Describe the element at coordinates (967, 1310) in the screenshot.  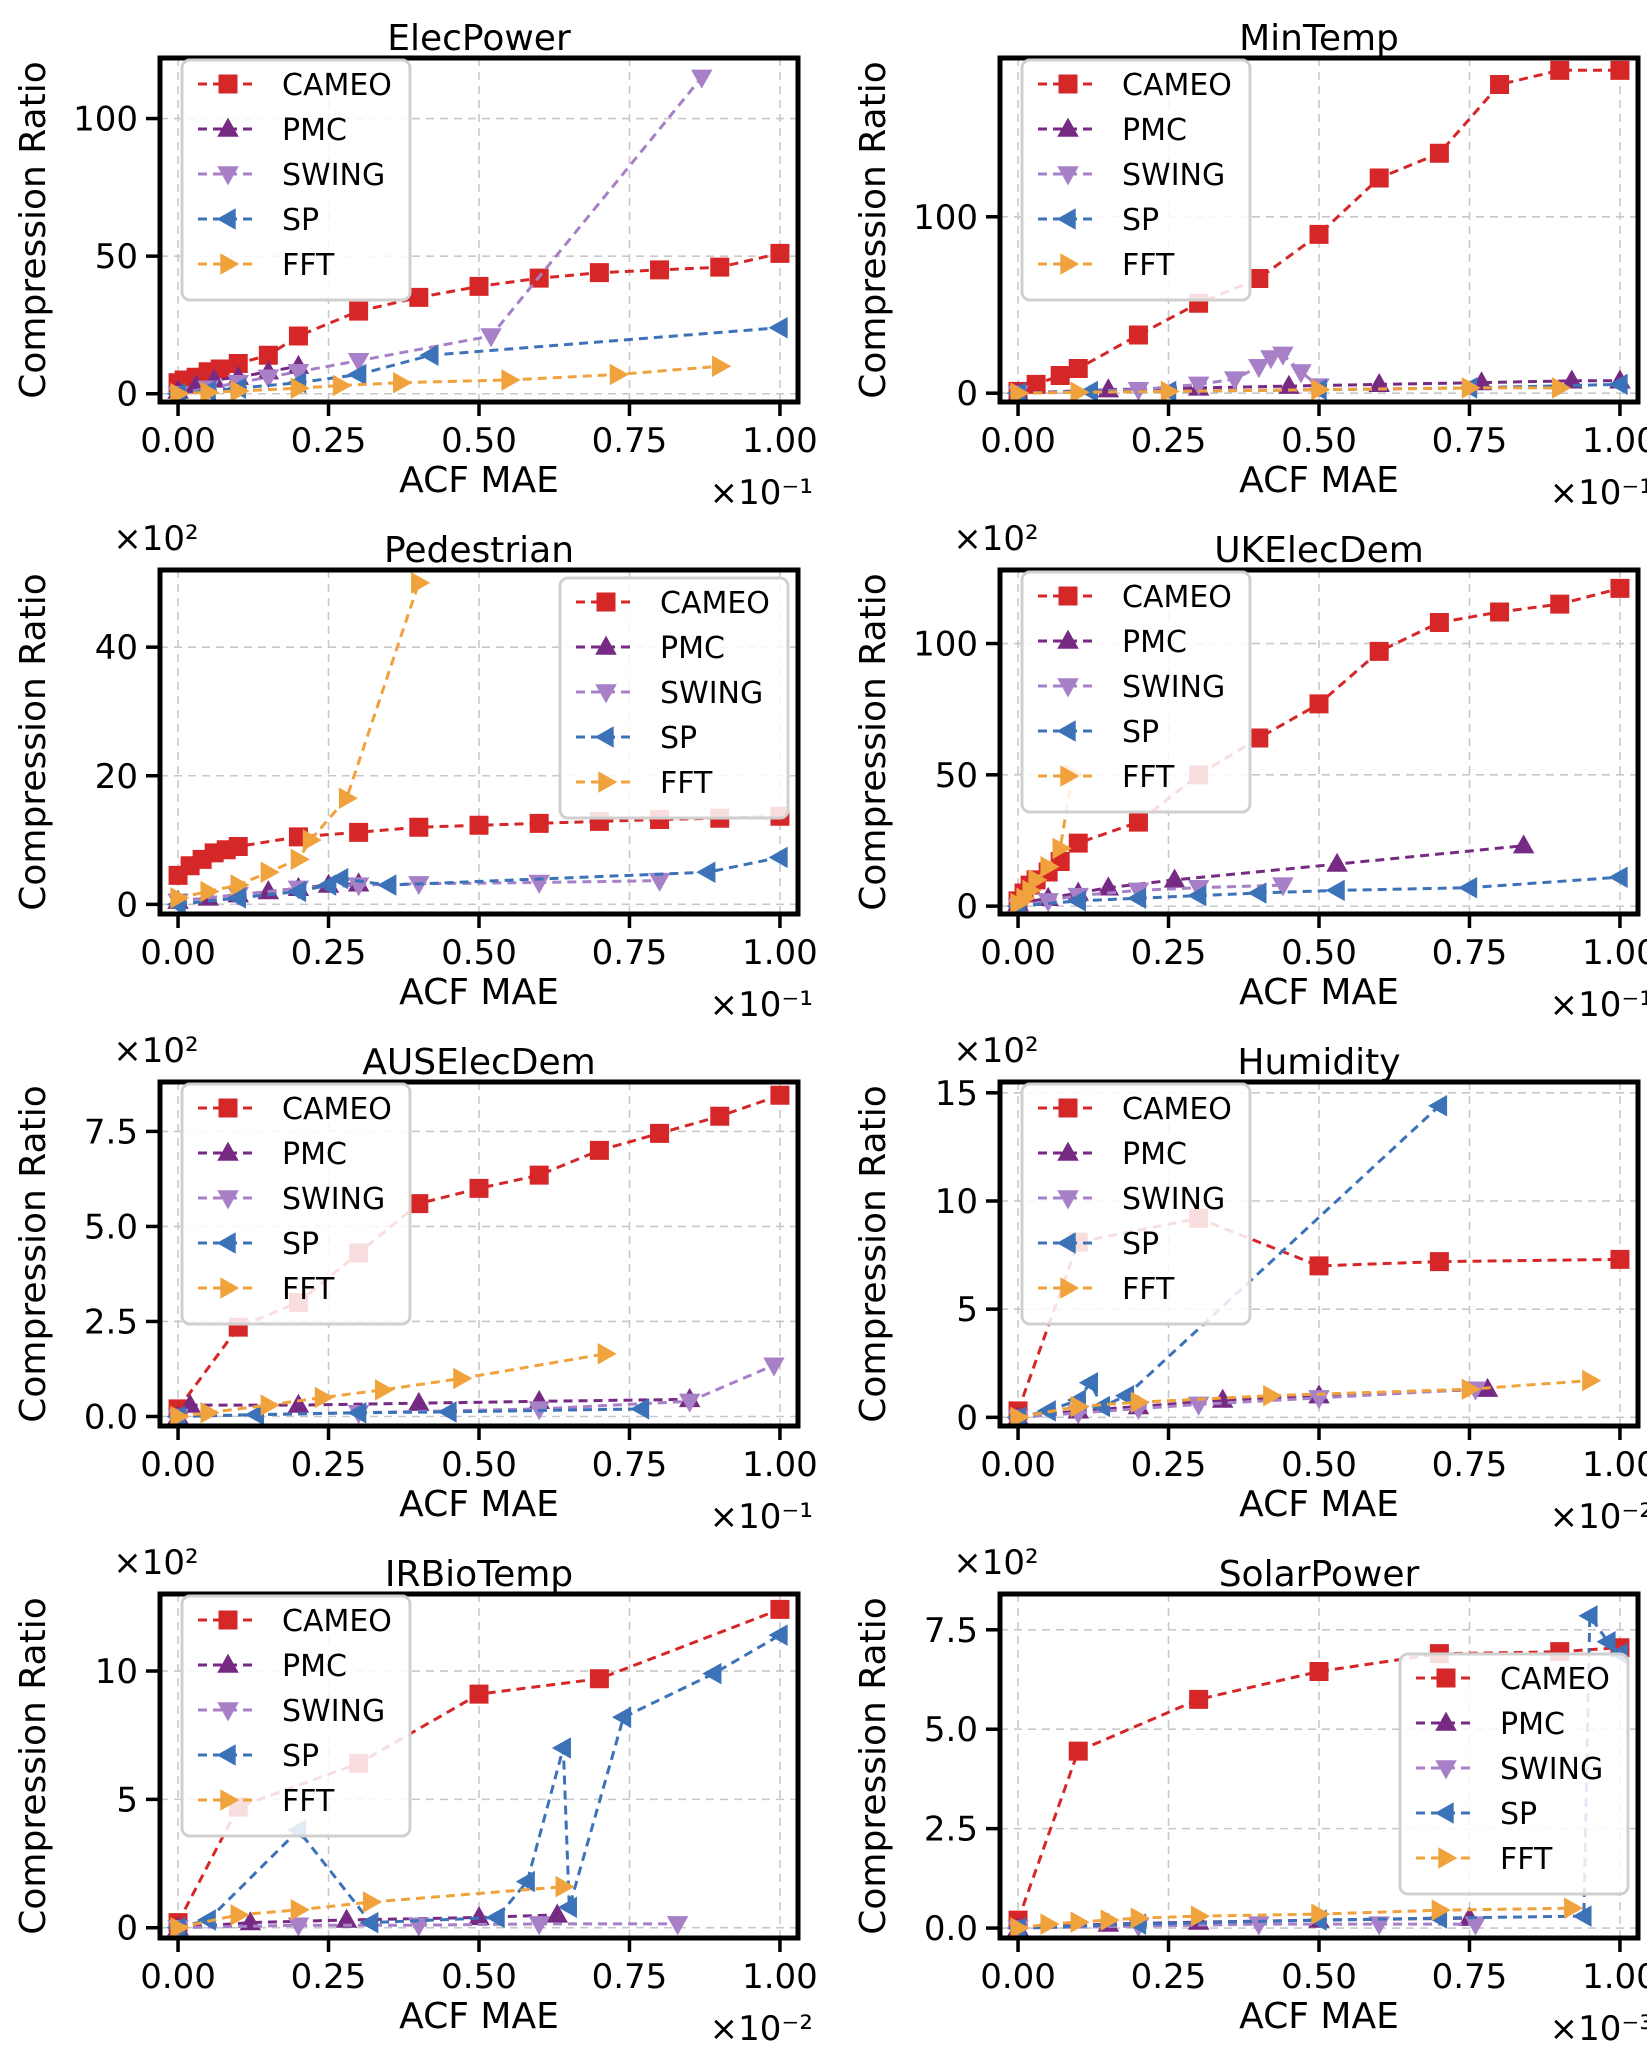
I see `y-tick-label: 5` at that location.